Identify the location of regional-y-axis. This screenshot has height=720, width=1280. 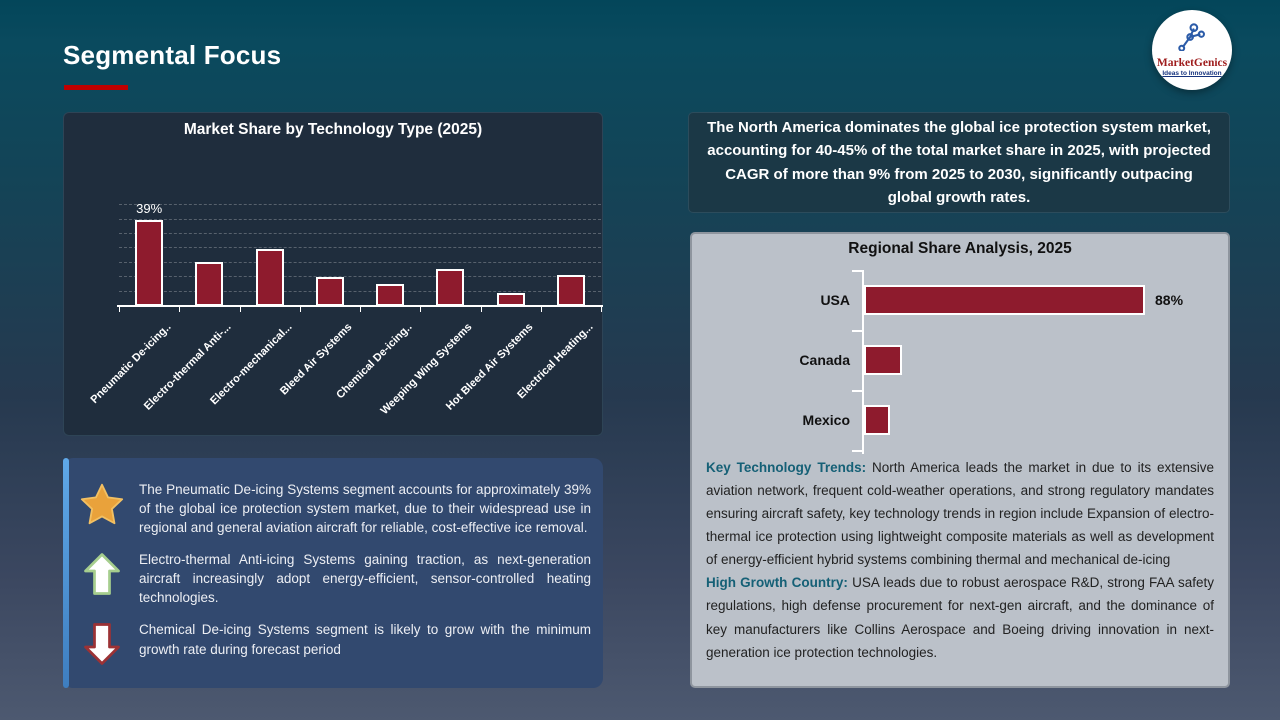
(863, 362).